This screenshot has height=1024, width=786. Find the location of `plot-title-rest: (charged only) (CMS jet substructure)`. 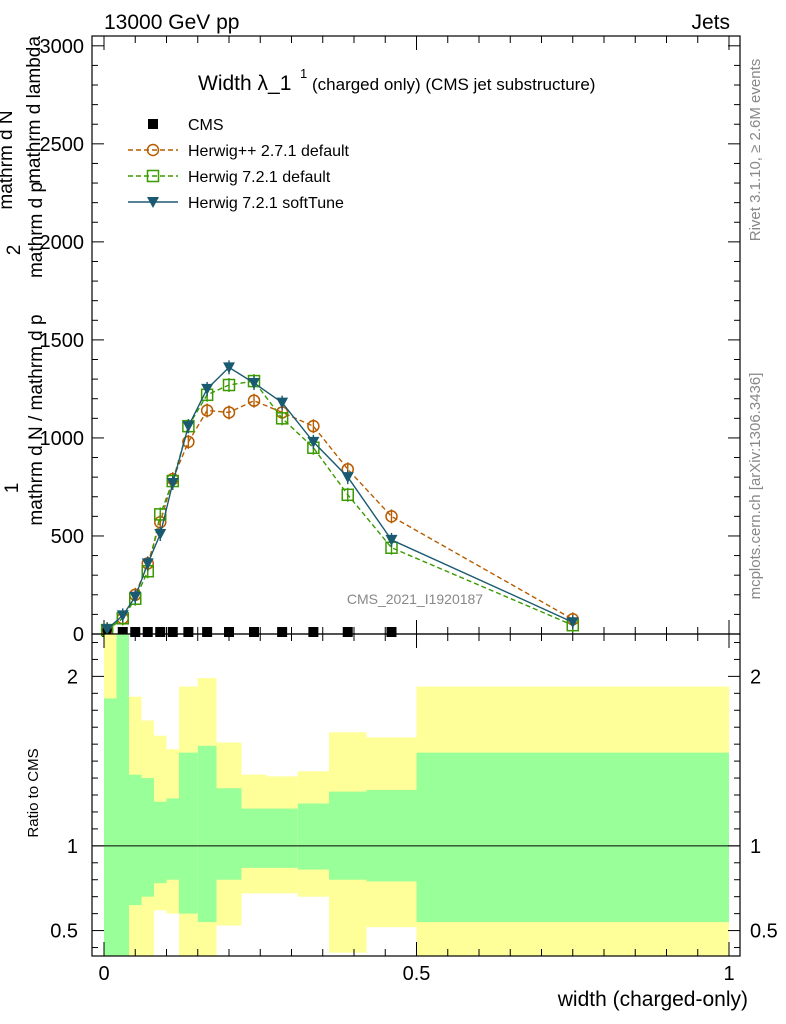

plot-title-rest: (charged only) (CMS jet substructure) is located at coordinates (453, 84).